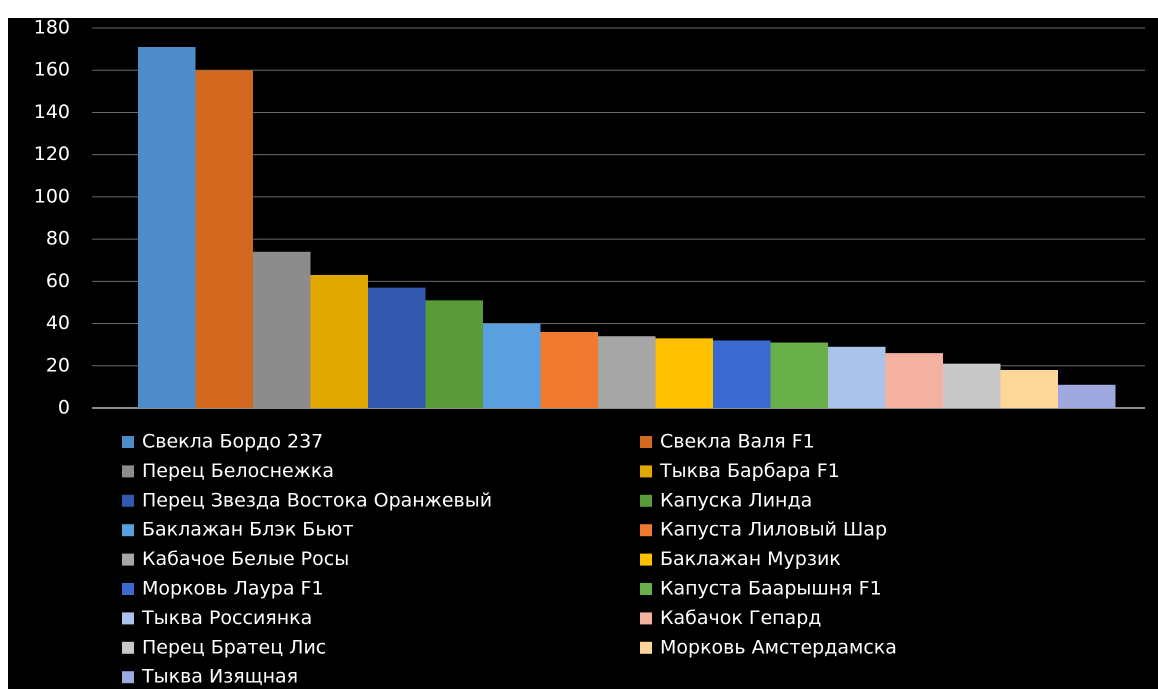 Image resolution: width=1158 pixels, height=689 pixels. I want to click on legend-label: Перец Братец Лис, so click(234, 647).